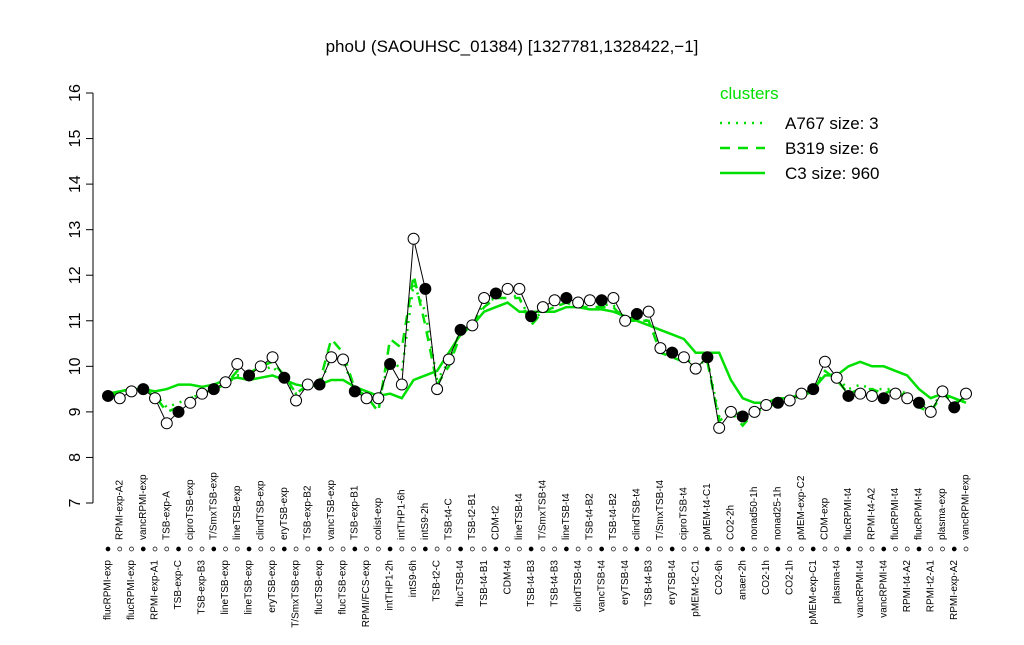 Image resolution: width=1024 pixels, height=645 pixels. Describe the element at coordinates (75, 366) in the screenshot. I see `y-tick-label: 10` at that location.